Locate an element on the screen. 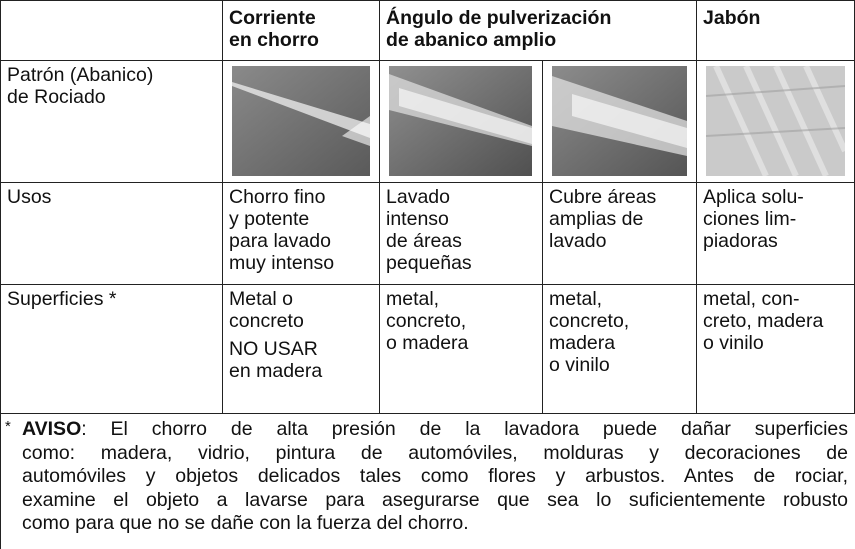 The width and height of the screenshot is (855, 549). cell-line: creto, madera is located at coordinates (763, 321).